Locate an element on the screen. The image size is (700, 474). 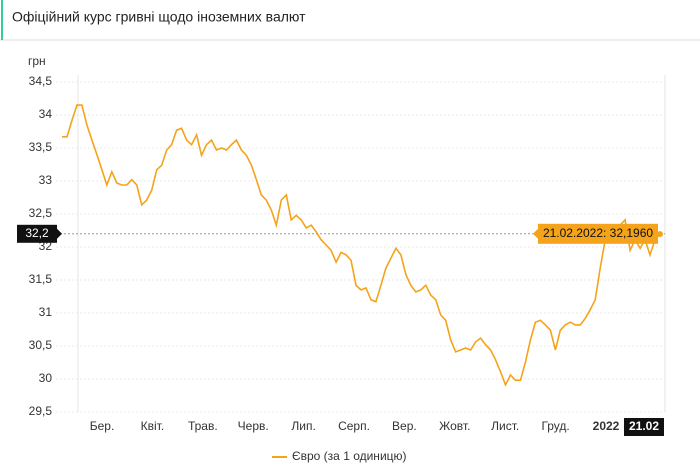
y-tick-label: 31,5 is located at coordinates (41, 279).